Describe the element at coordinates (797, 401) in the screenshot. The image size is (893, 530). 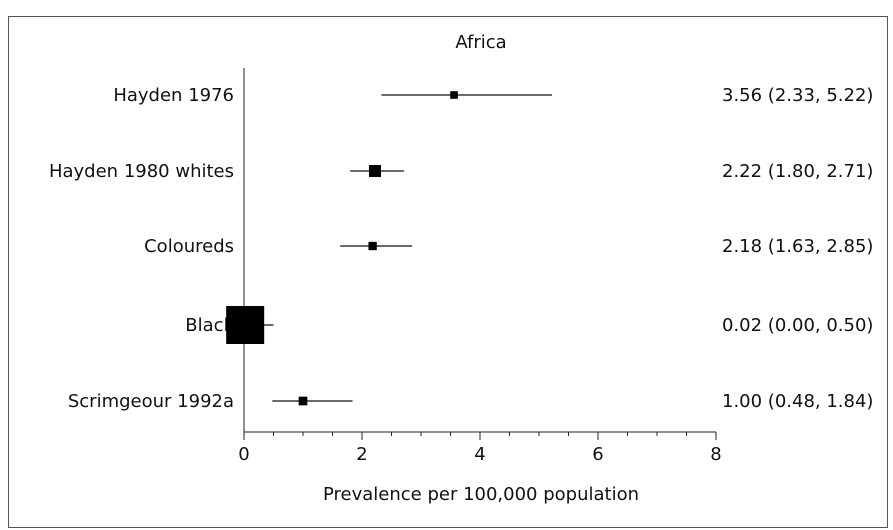
I see `ci-text-4: 1.00 (0.48, 1.84)` at that location.